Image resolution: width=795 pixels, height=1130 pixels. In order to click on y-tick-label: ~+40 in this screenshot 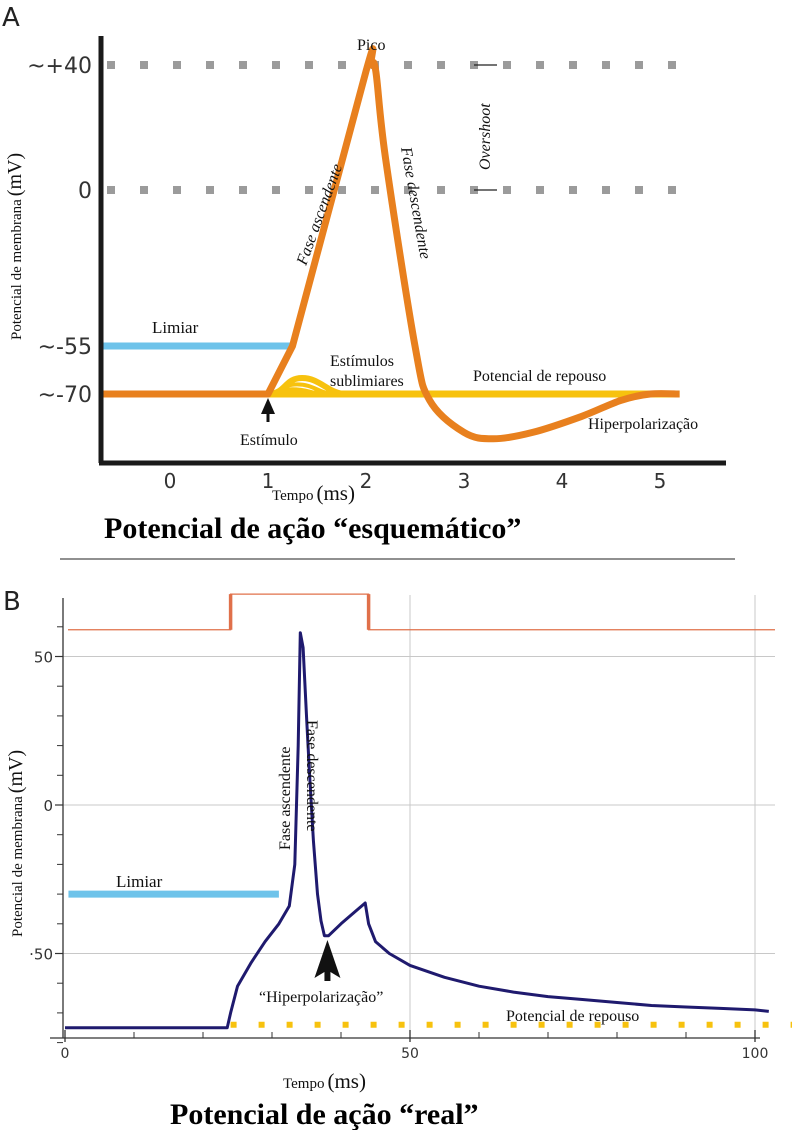, I will do `click(59, 66)`.